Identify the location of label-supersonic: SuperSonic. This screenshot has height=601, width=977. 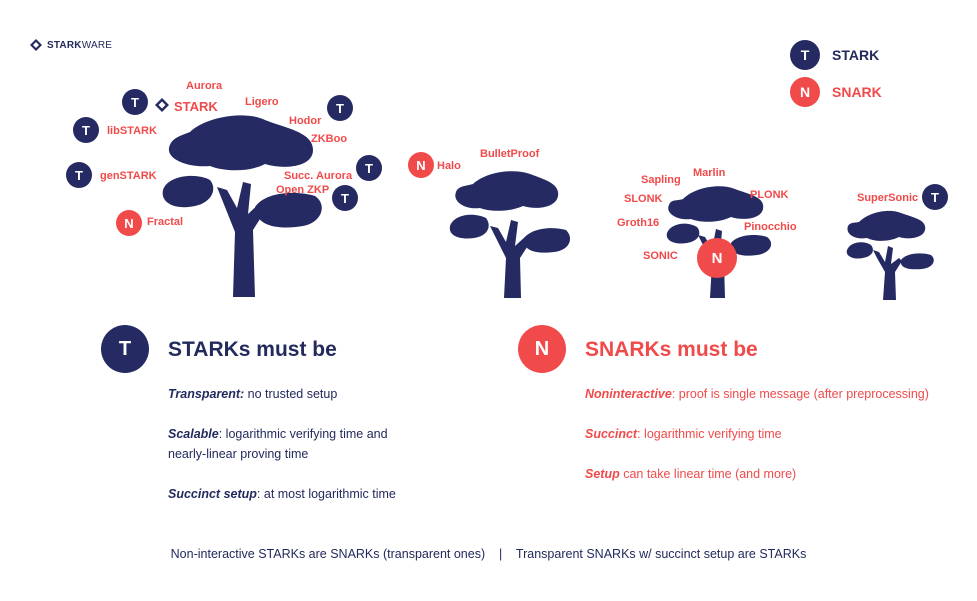
(888, 198).